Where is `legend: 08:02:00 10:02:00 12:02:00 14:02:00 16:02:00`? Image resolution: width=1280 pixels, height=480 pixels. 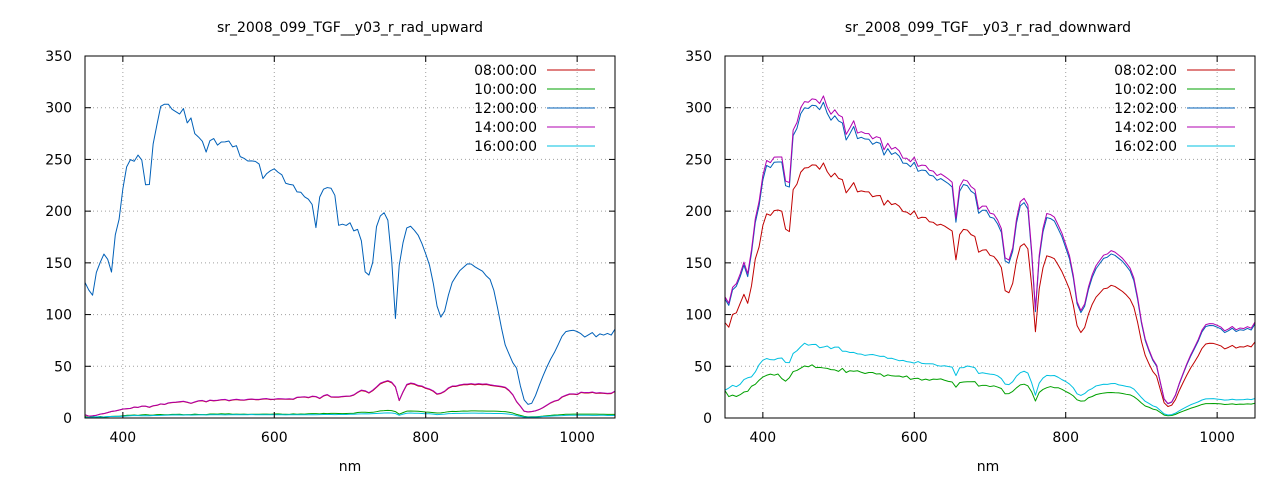 legend: 08:02:00 10:02:00 12:02:00 14:02:00 16:02:00 is located at coordinates (1174, 109).